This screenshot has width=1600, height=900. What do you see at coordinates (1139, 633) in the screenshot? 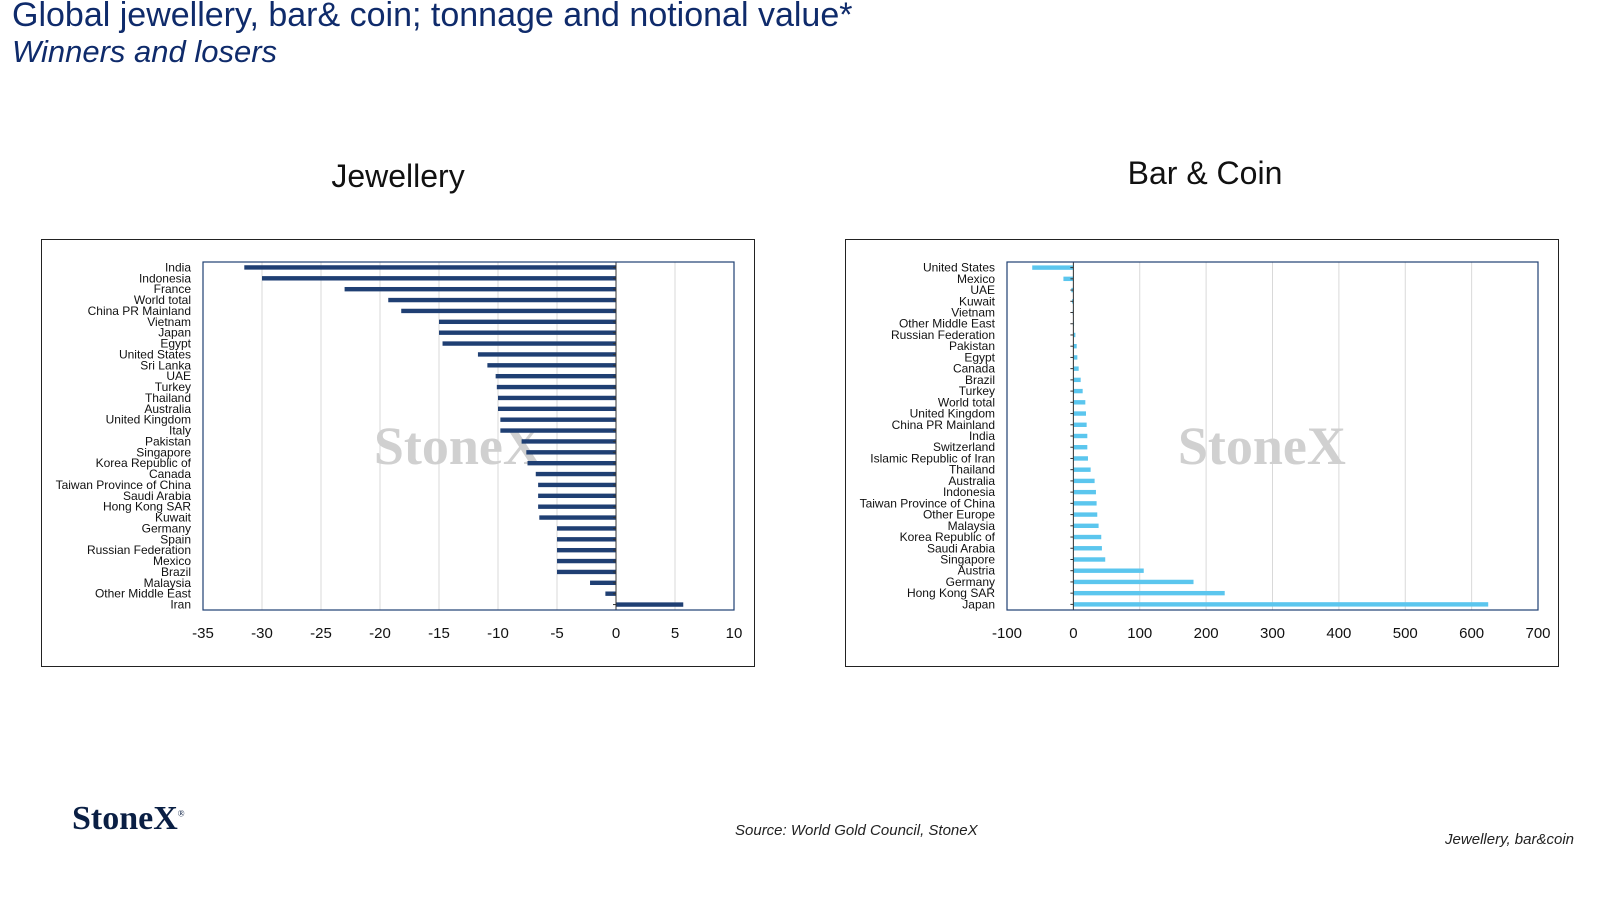
I see `barcoin-tick-label: 100` at bounding box center [1139, 633].